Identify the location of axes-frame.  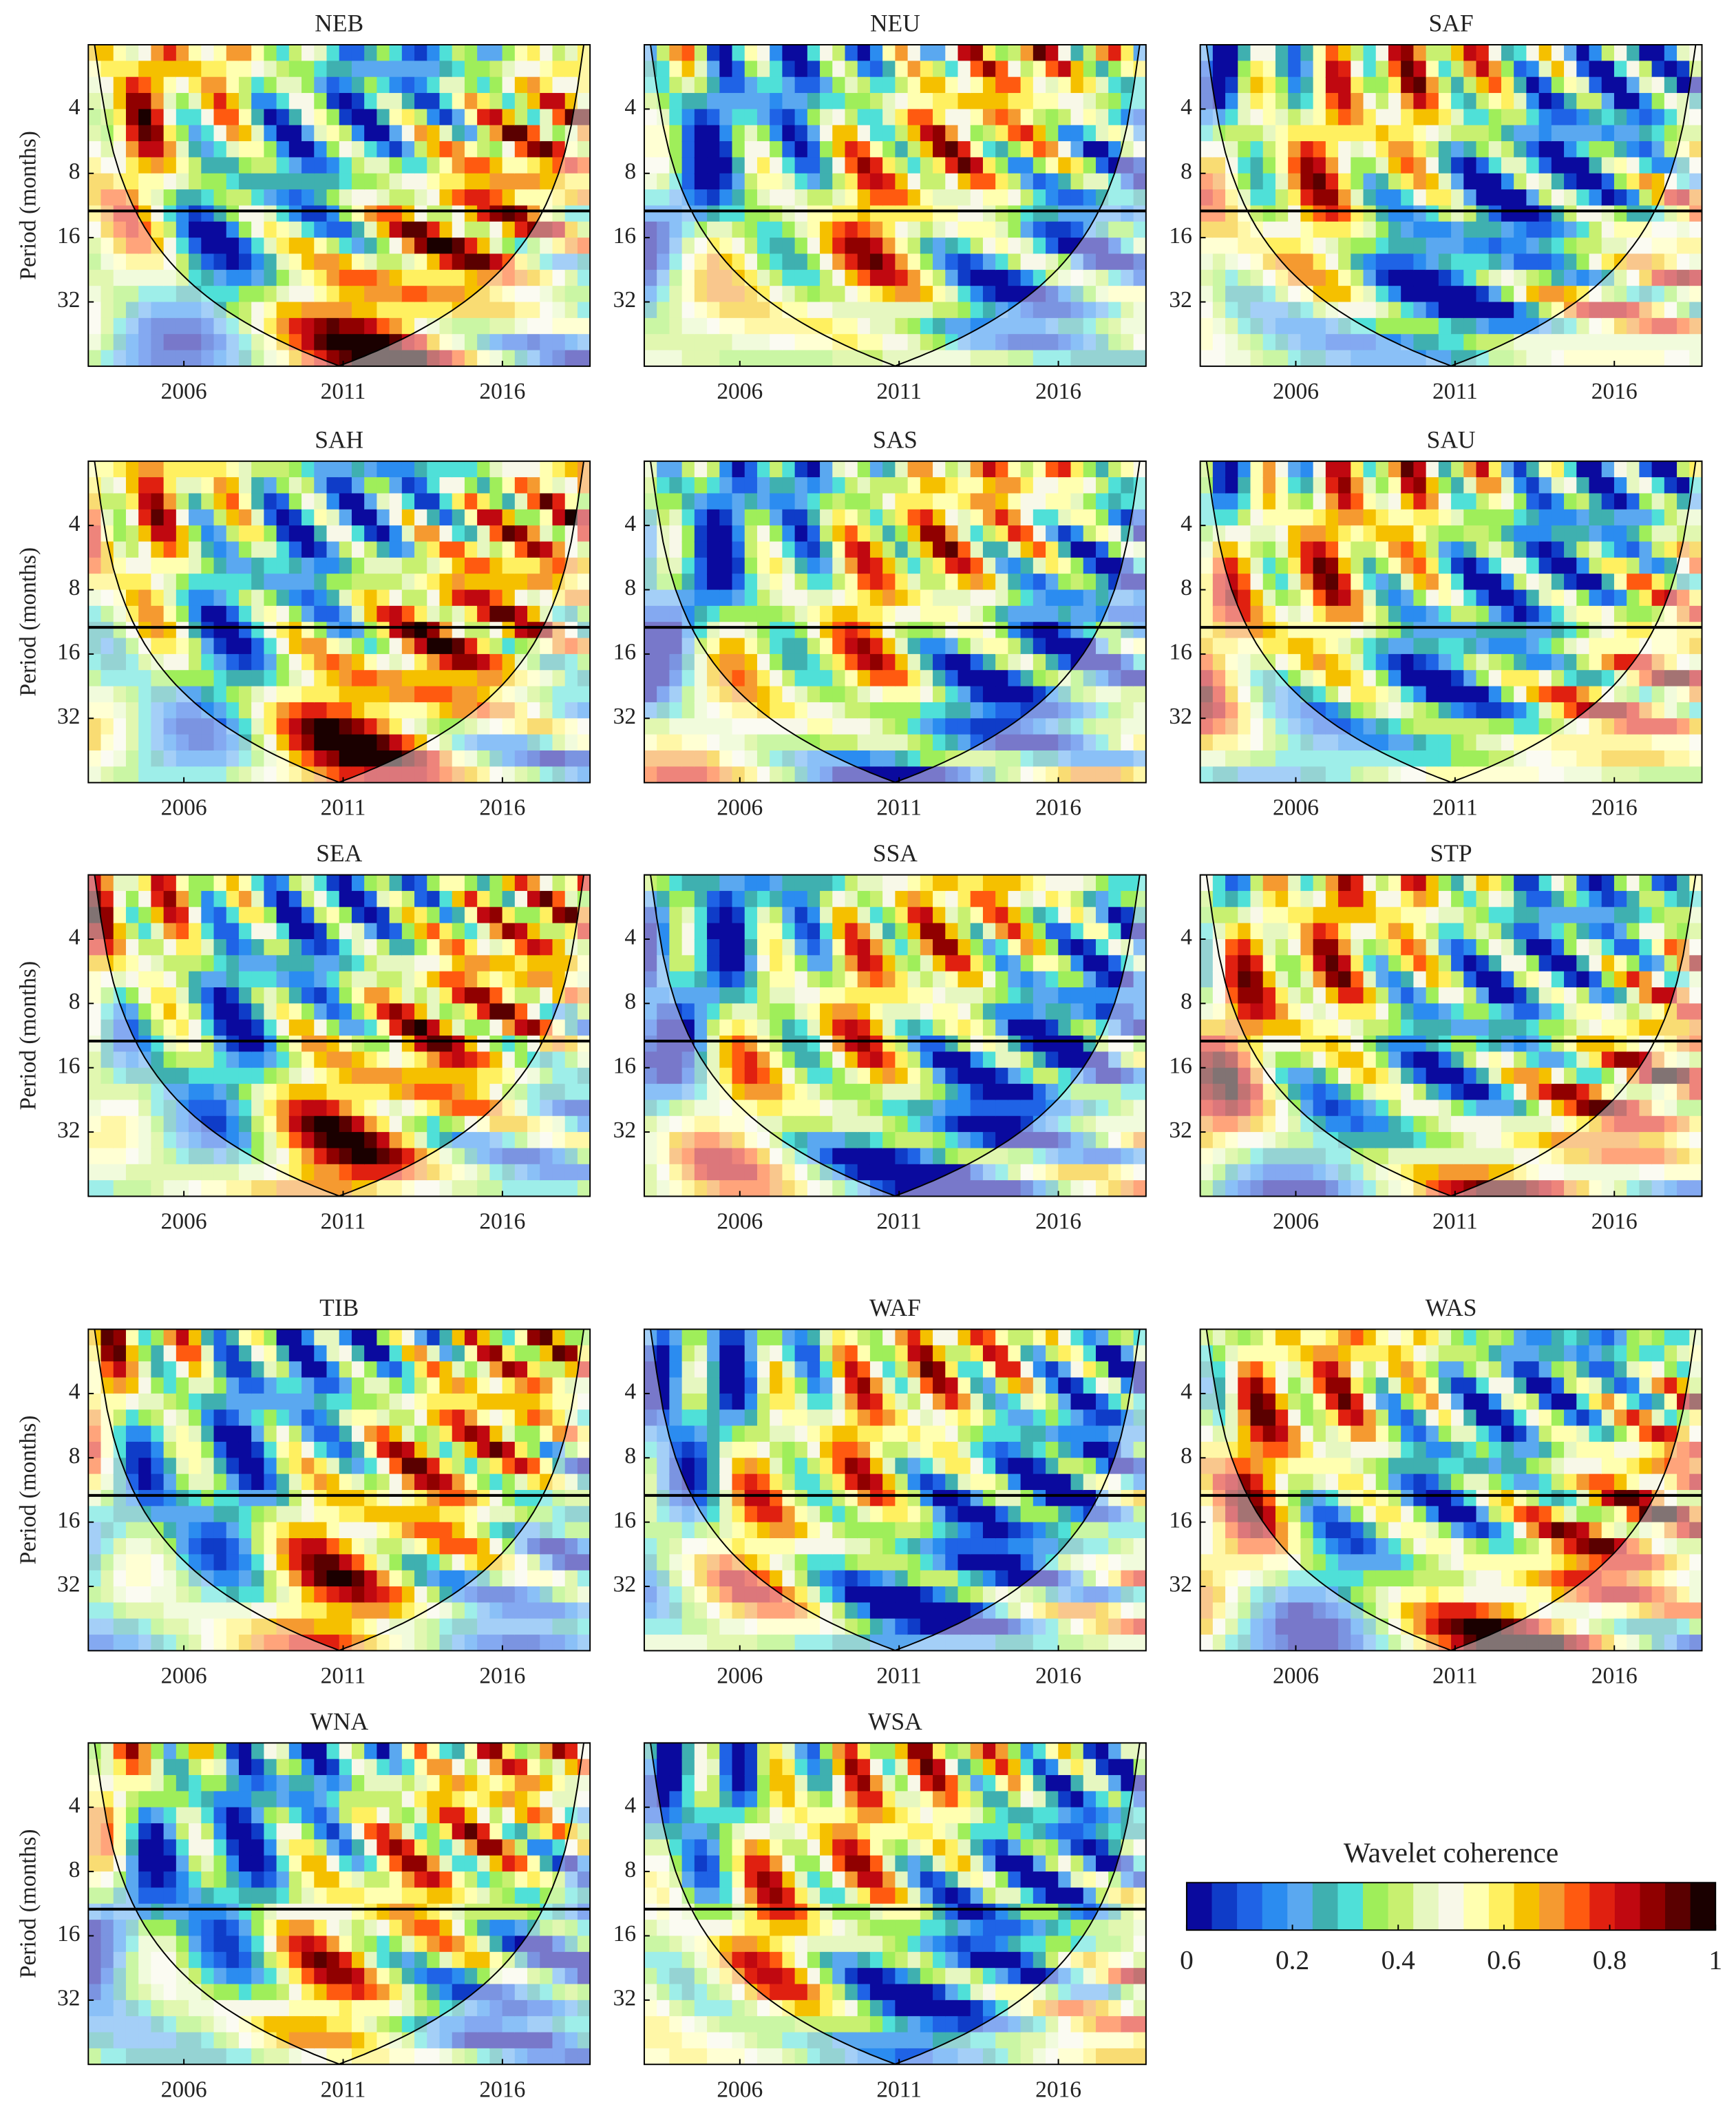
(895, 206).